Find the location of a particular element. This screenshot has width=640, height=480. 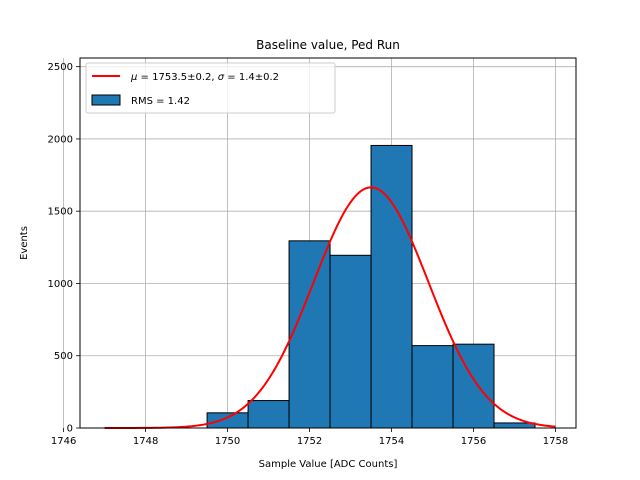

x-tick-label: 1754 is located at coordinates (391, 441).